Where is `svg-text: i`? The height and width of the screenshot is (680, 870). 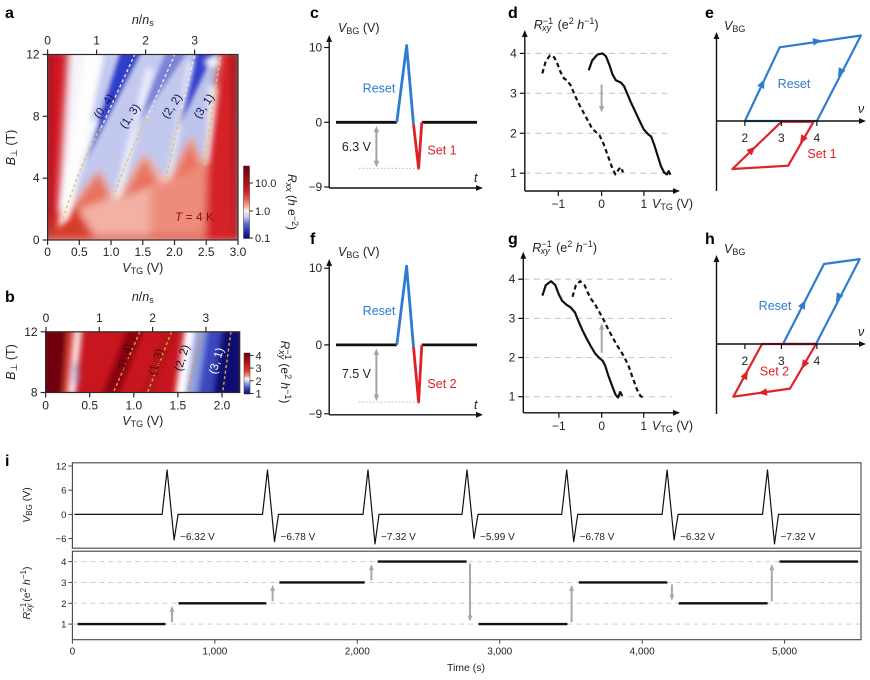 svg-text: i is located at coordinates (7, 461).